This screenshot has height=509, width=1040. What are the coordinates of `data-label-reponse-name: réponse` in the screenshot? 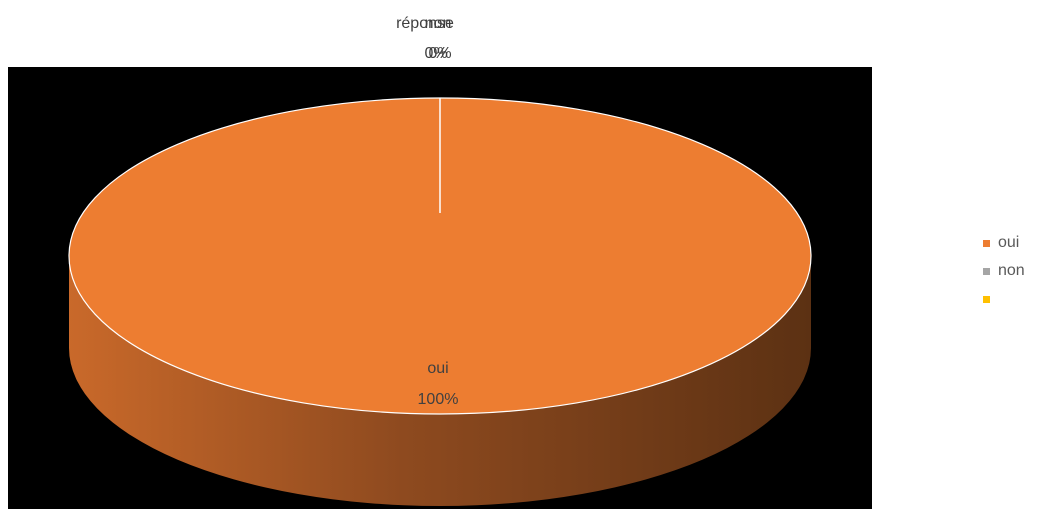 It's located at (425, 23).